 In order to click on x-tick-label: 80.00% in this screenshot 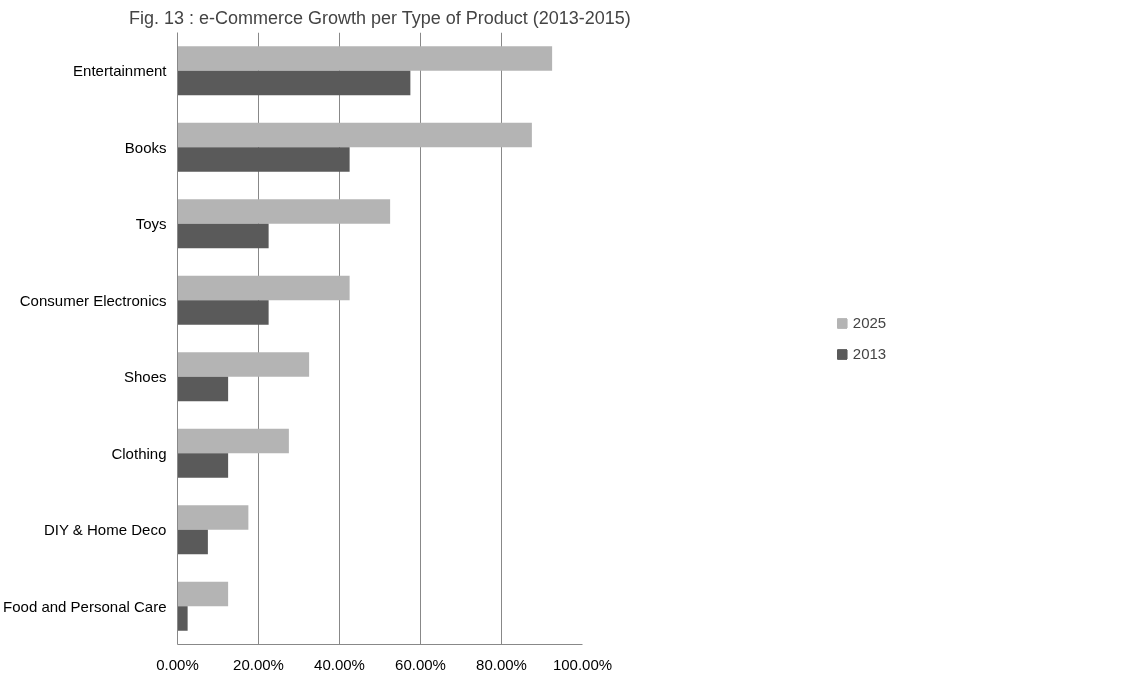, I will do `click(501, 664)`.